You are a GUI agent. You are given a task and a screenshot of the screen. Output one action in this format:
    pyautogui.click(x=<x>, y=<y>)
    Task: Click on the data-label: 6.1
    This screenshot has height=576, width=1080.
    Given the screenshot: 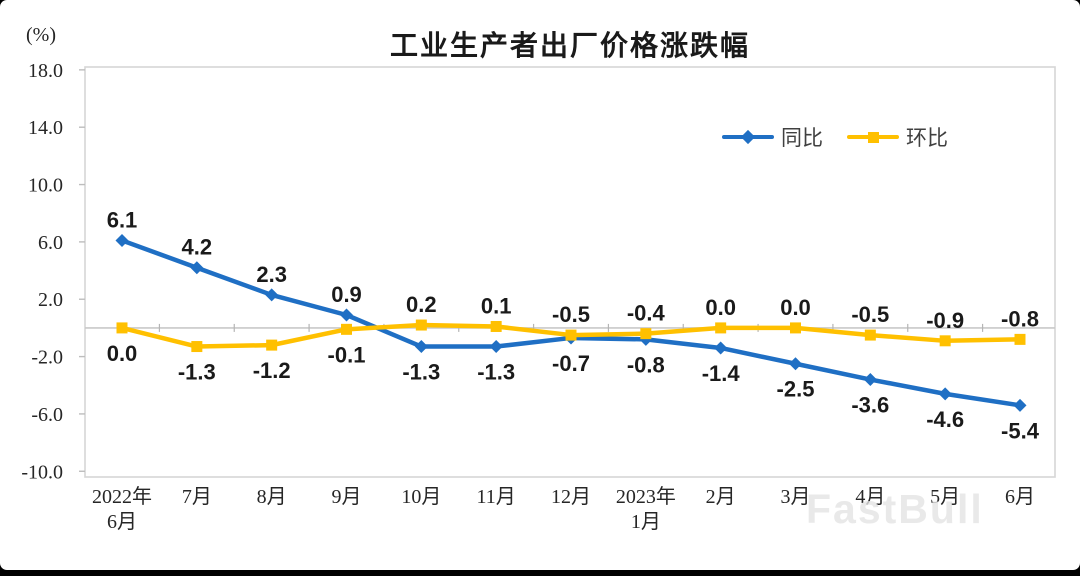 What is the action you would take?
    pyautogui.click(x=122, y=219)
    